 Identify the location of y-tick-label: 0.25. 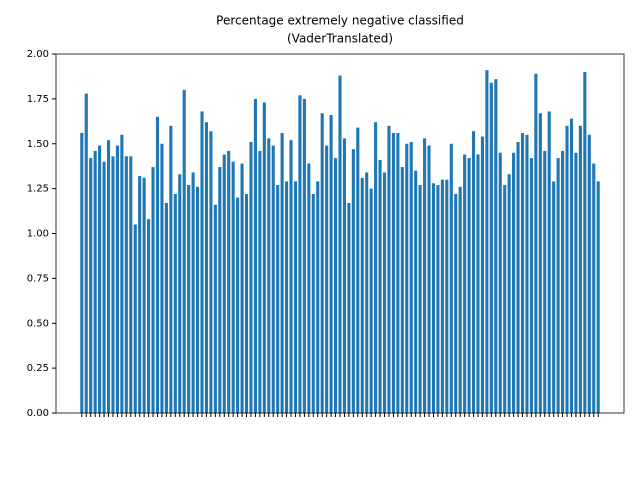
(38, 368).